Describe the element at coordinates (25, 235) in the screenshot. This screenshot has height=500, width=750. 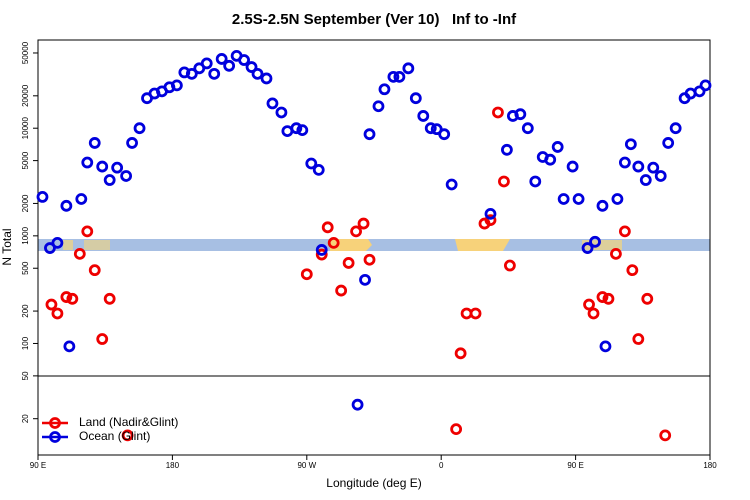
I see `y-tick-label: 1000` at that location.